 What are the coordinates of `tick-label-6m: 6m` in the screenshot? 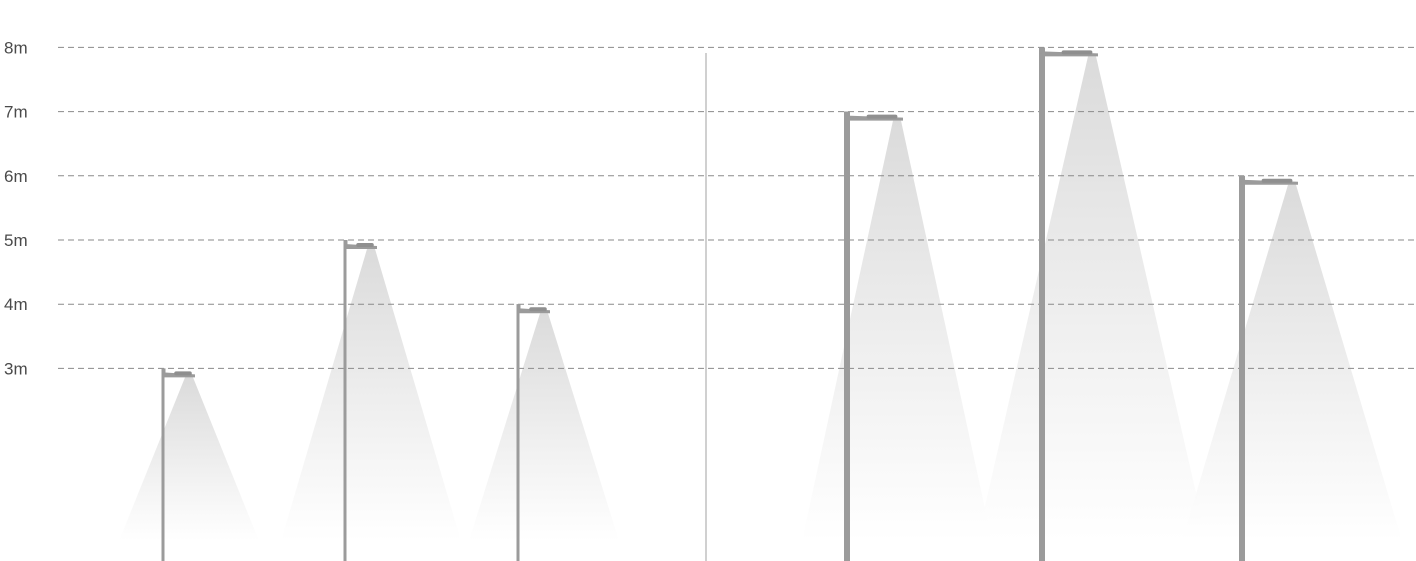 It's located at (16, 176).